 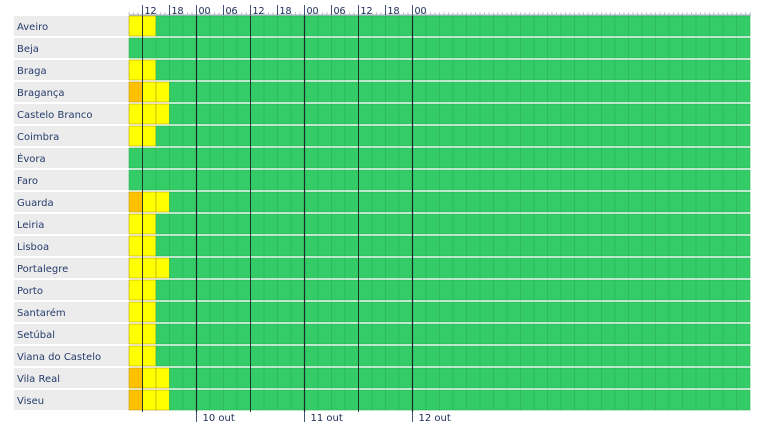 I want to click on district-label: Santarém, so click(x=41, y=313).